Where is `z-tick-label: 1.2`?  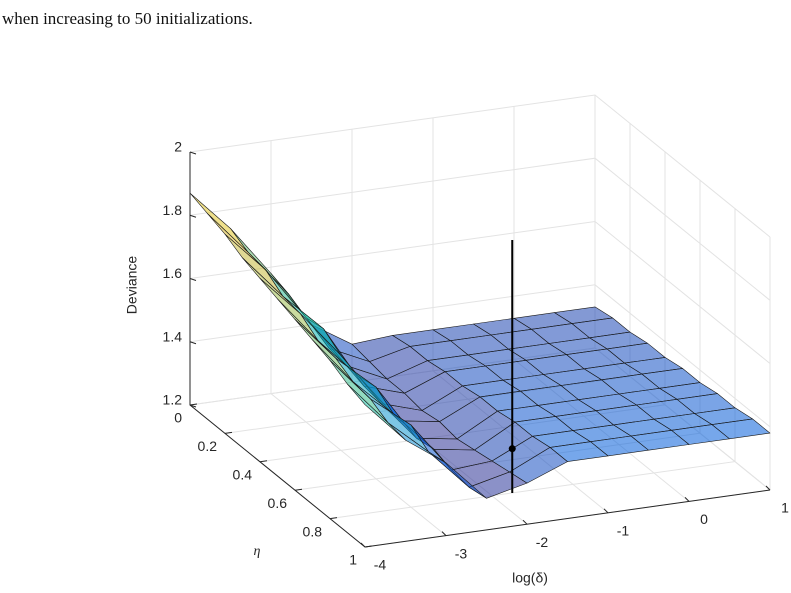 z-tick-label: 1.2 is located at coordinates (173, 400).